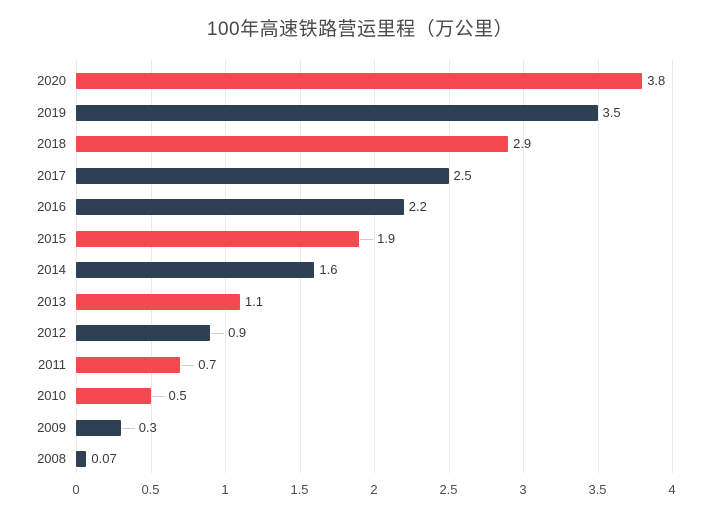 Image resolution: width=720 pixels, height=509 pixels. What do you see at coordinates (462, 175) in the screenshot?
I see `bar-value-label-2017: 2.5` at bounding box center [462, 175].